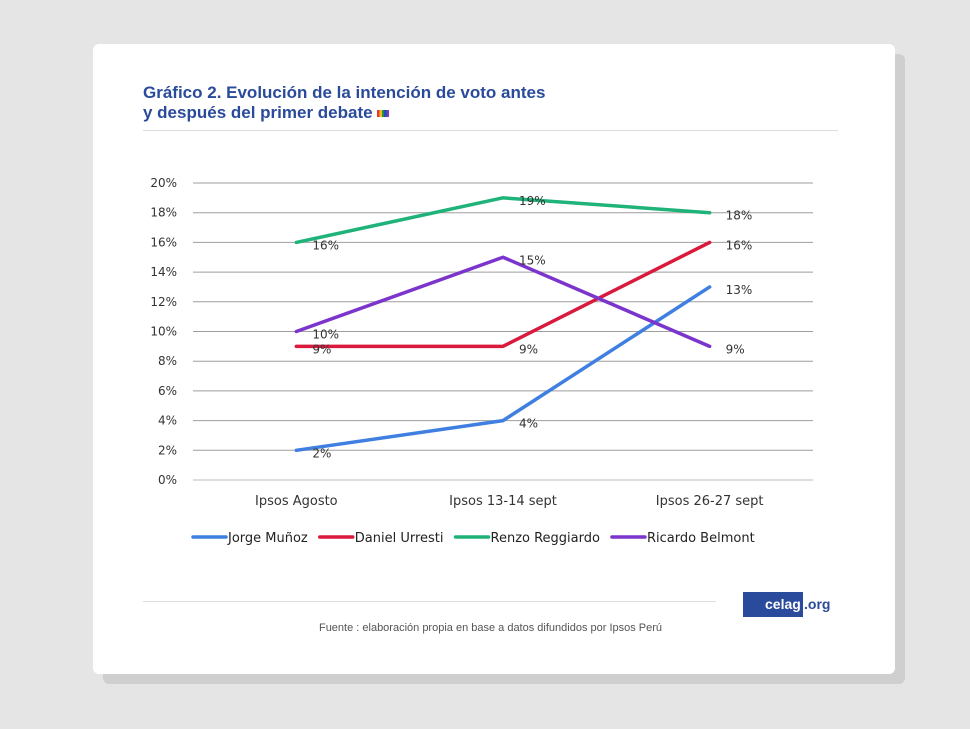  Describe the element at coordinates (167, 421) in the screenshot. I see `y-tick-label: 4%` at that location.